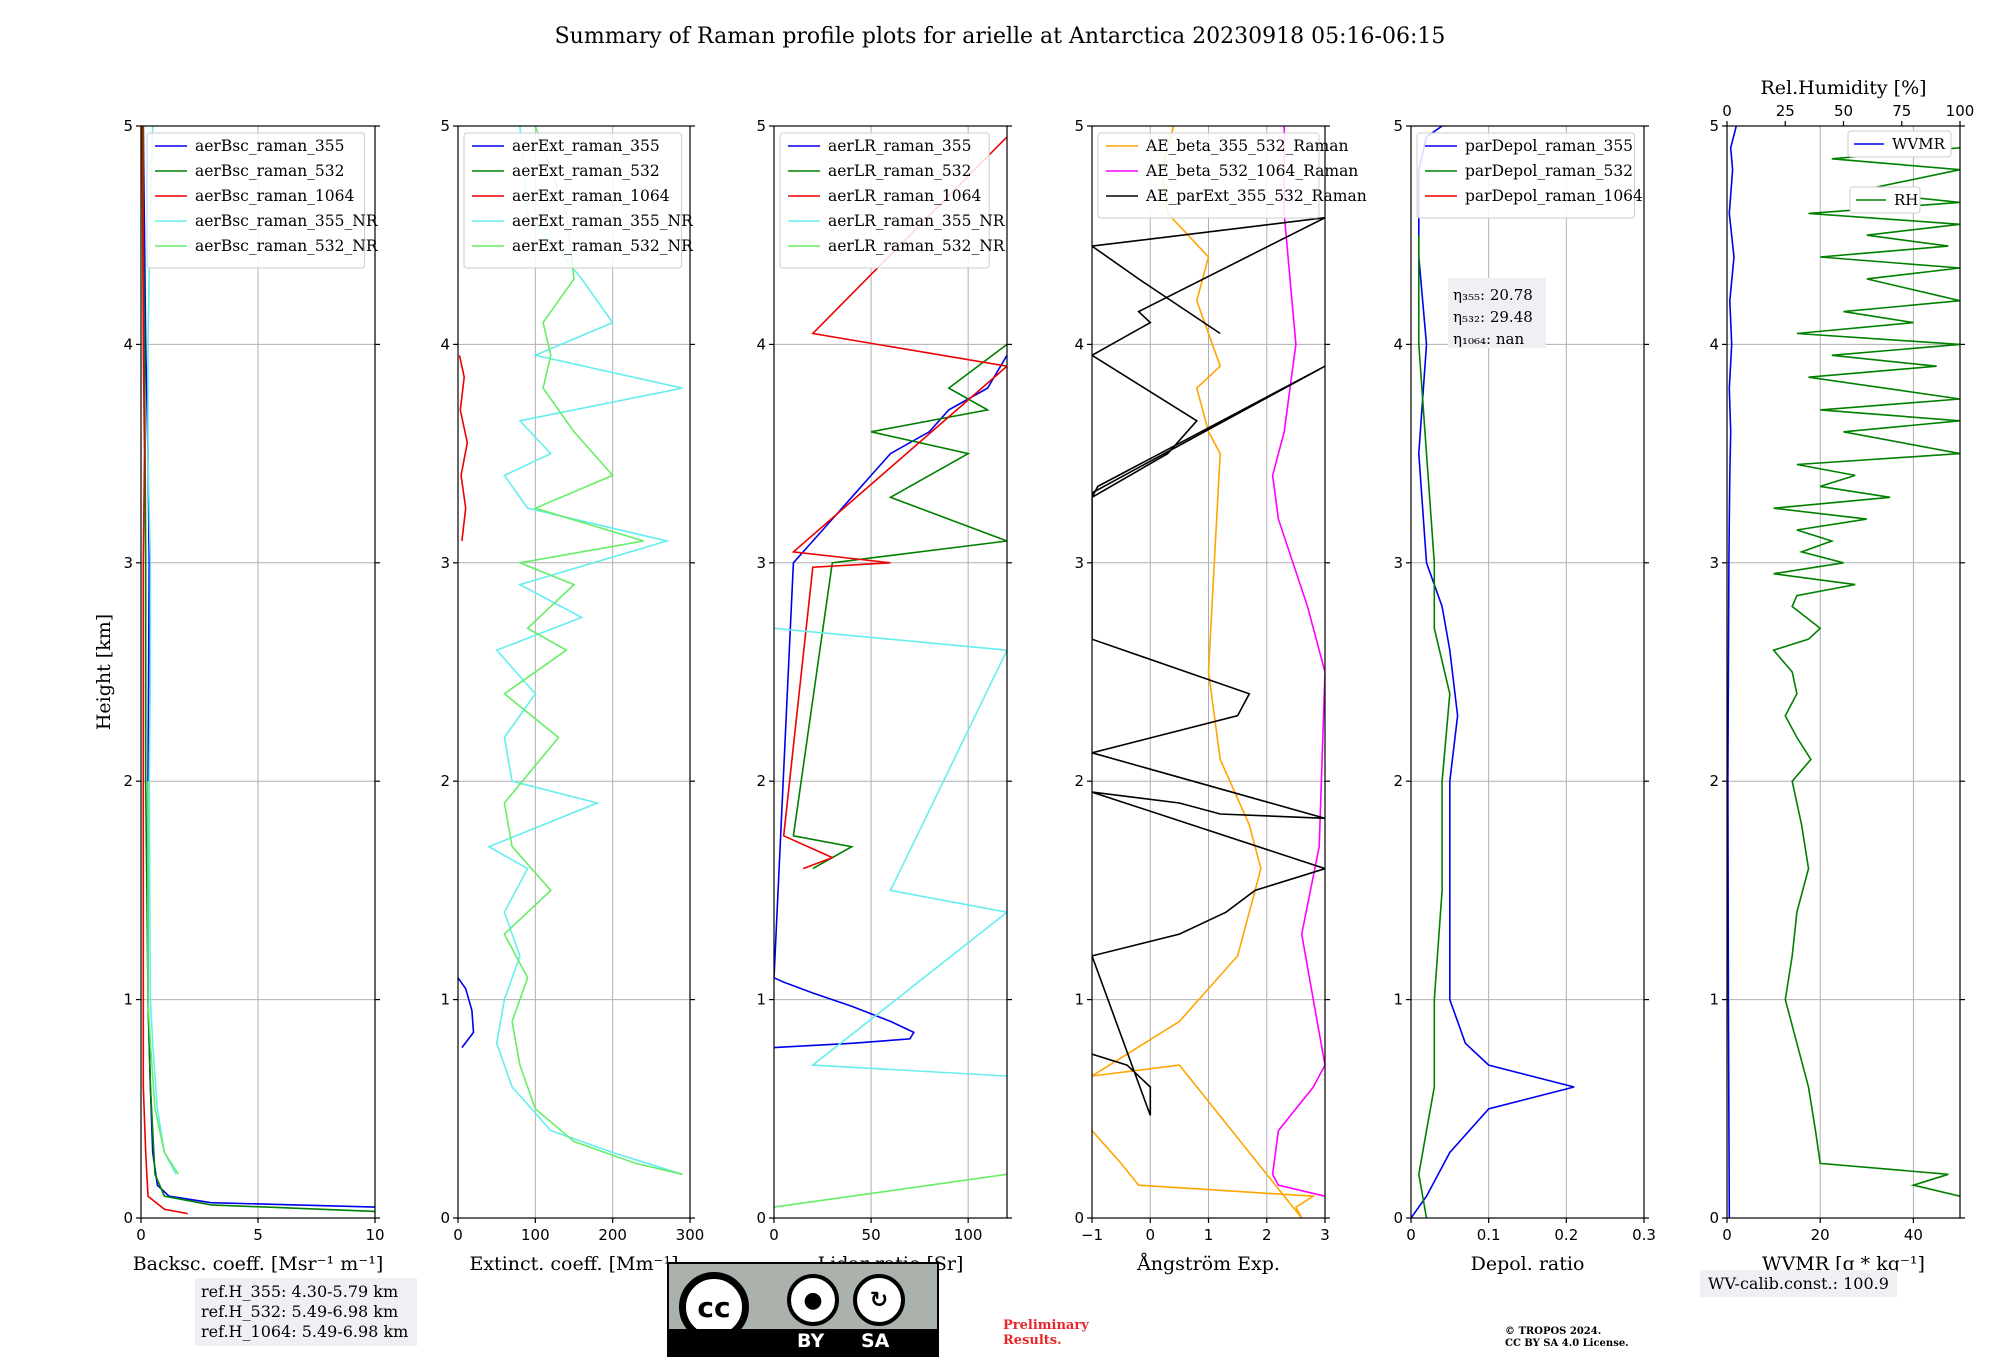 Image resolution: width=2000 pixels, height=1360 pixels. Describe the element at coordinates (1843, 111) in the screenshot. I see `x2tick-label-2: 50` at that location.